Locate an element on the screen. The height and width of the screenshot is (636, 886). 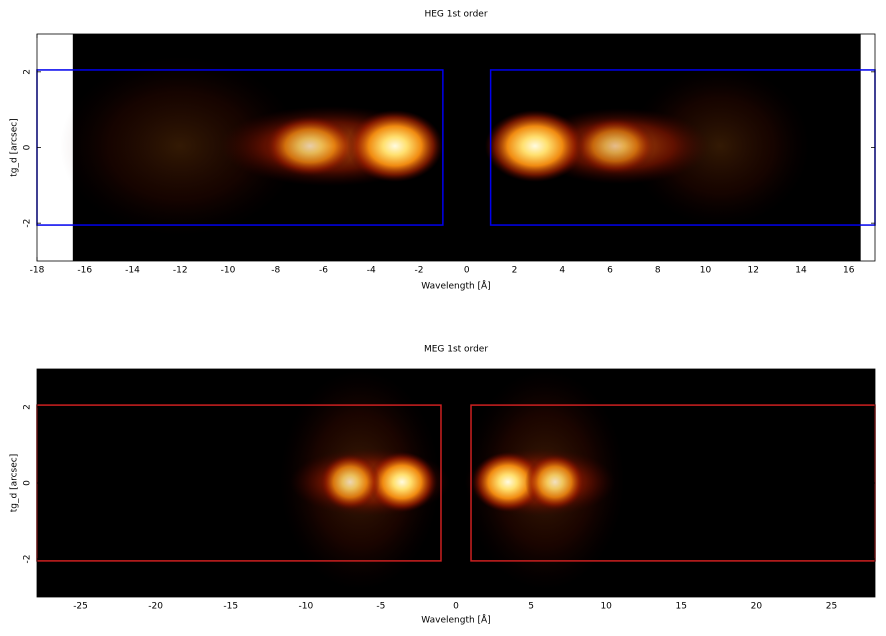
x-tick-label: 15 is located at coordinates (681, 607).